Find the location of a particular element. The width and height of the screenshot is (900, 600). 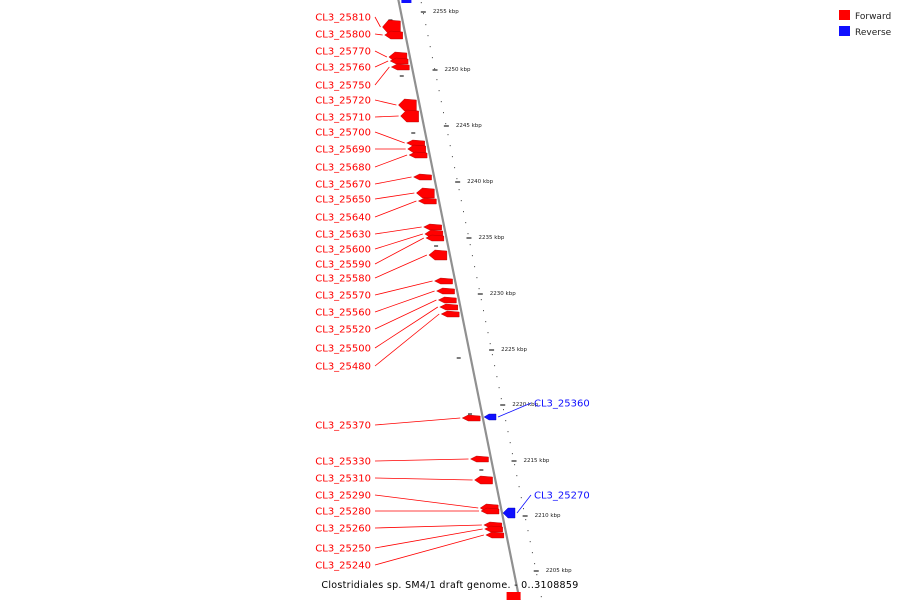

gene-label-forward: CL3_25480 is located at coordinates (343, 367).